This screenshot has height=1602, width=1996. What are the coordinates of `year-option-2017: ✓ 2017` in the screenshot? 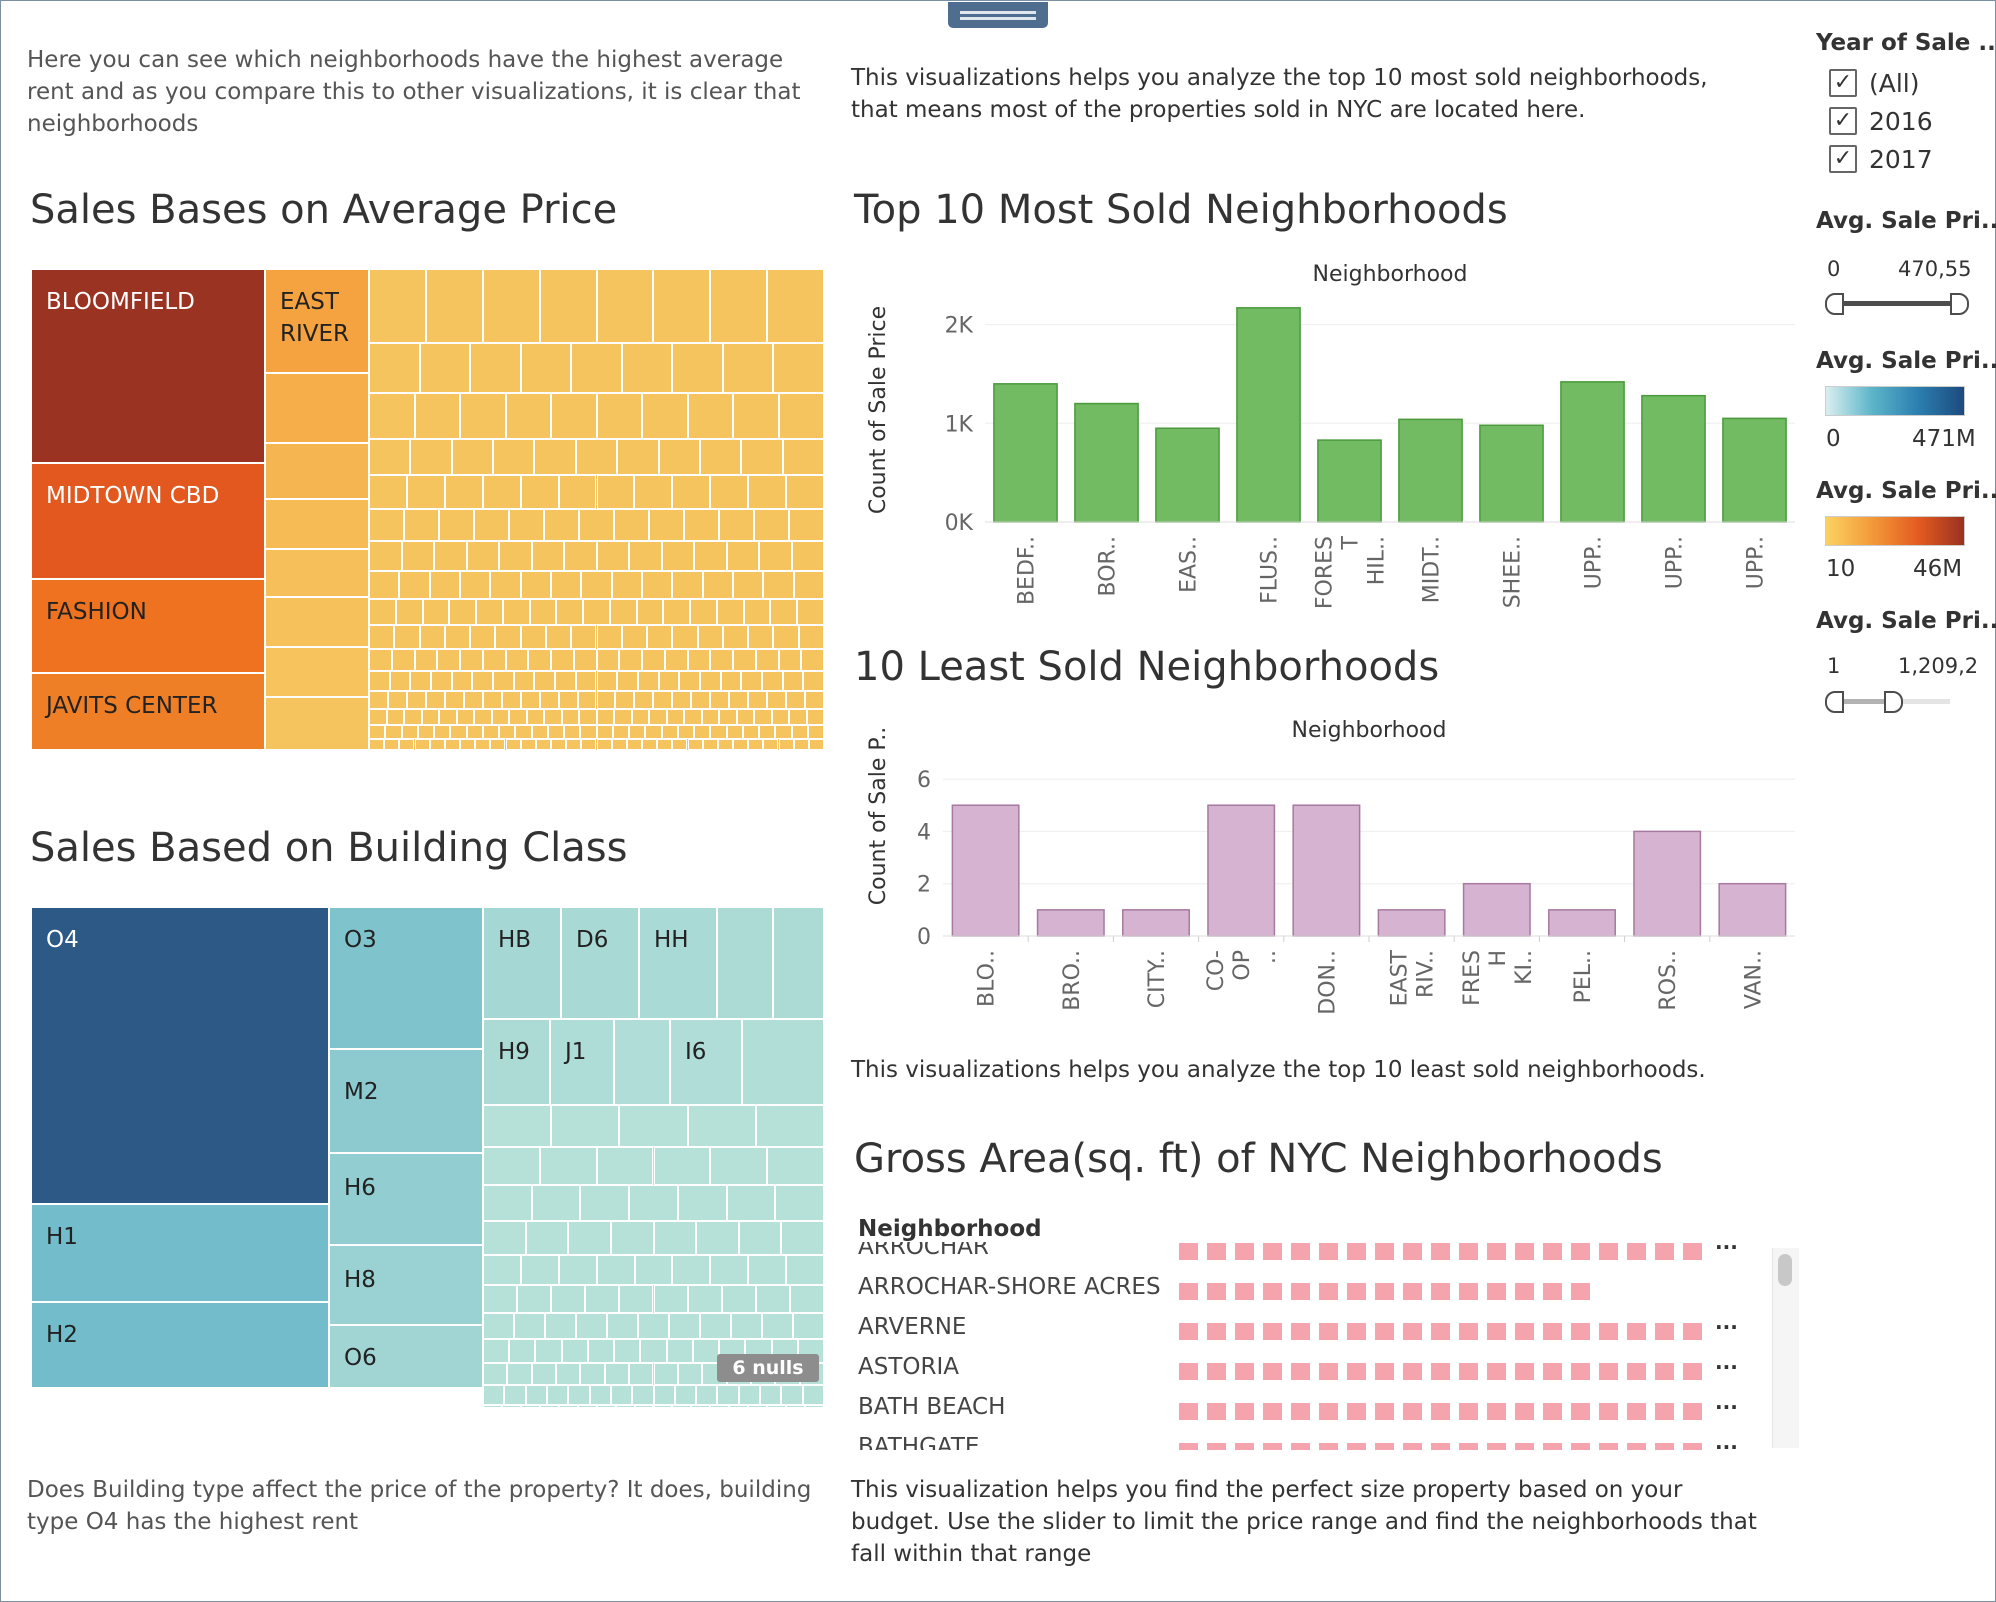 It's located at (1912, 159).